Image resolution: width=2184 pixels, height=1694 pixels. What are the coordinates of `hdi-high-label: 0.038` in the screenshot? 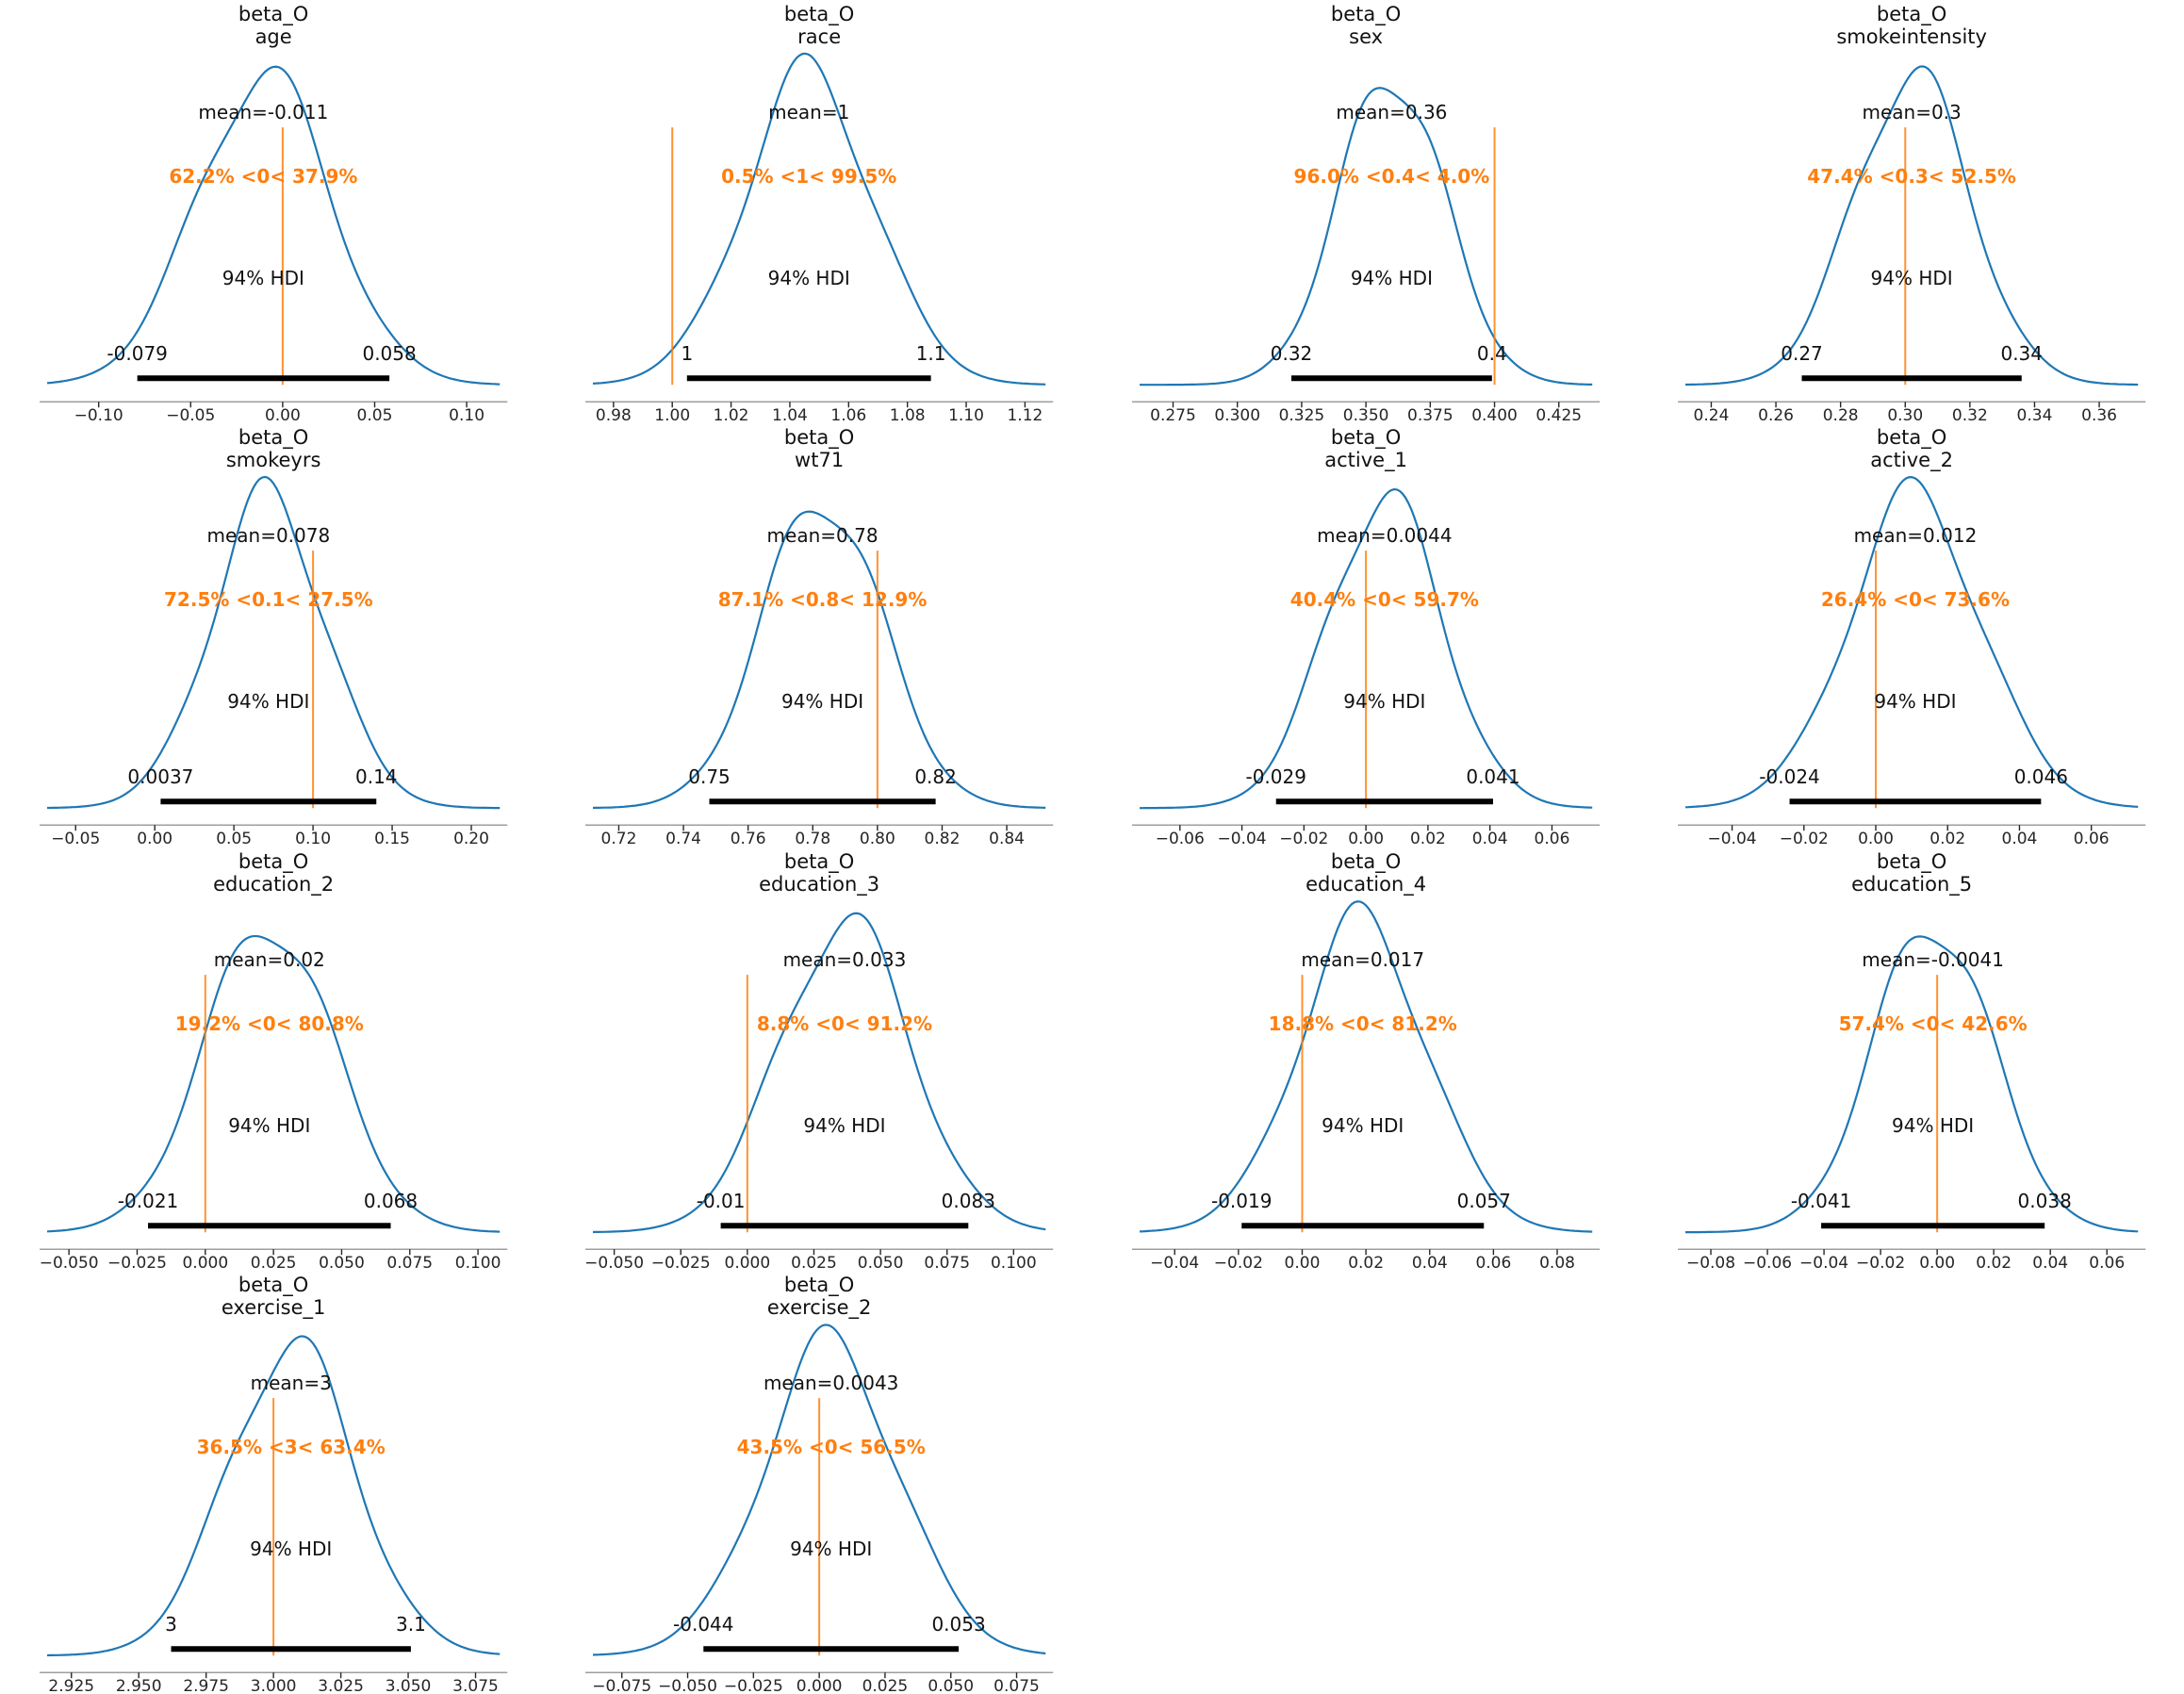 It's located at (2044, 1201).